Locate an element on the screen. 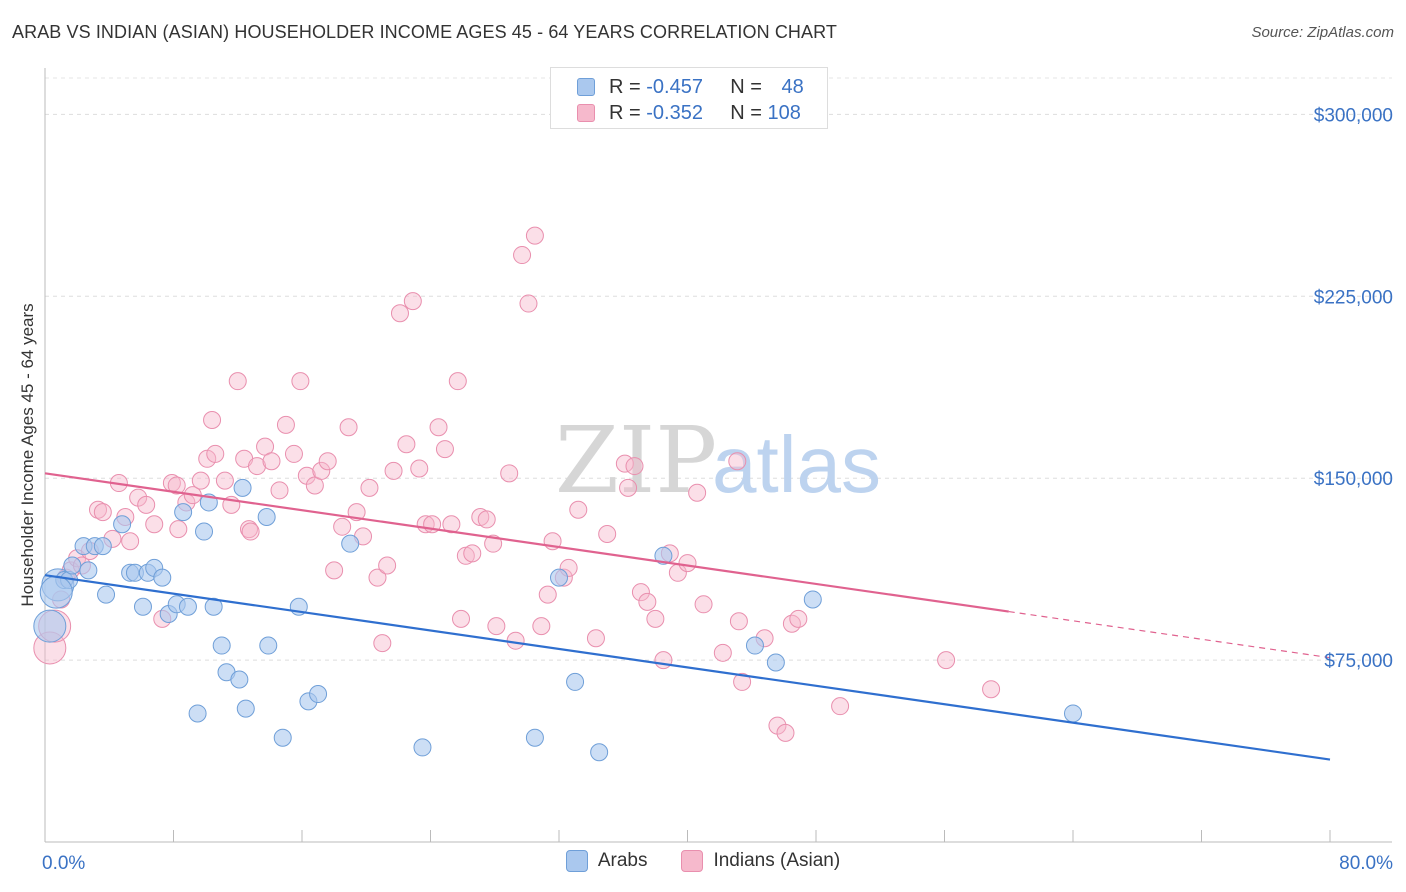  y-tick-label: $75,000 is located at coordinates (1358, 661).